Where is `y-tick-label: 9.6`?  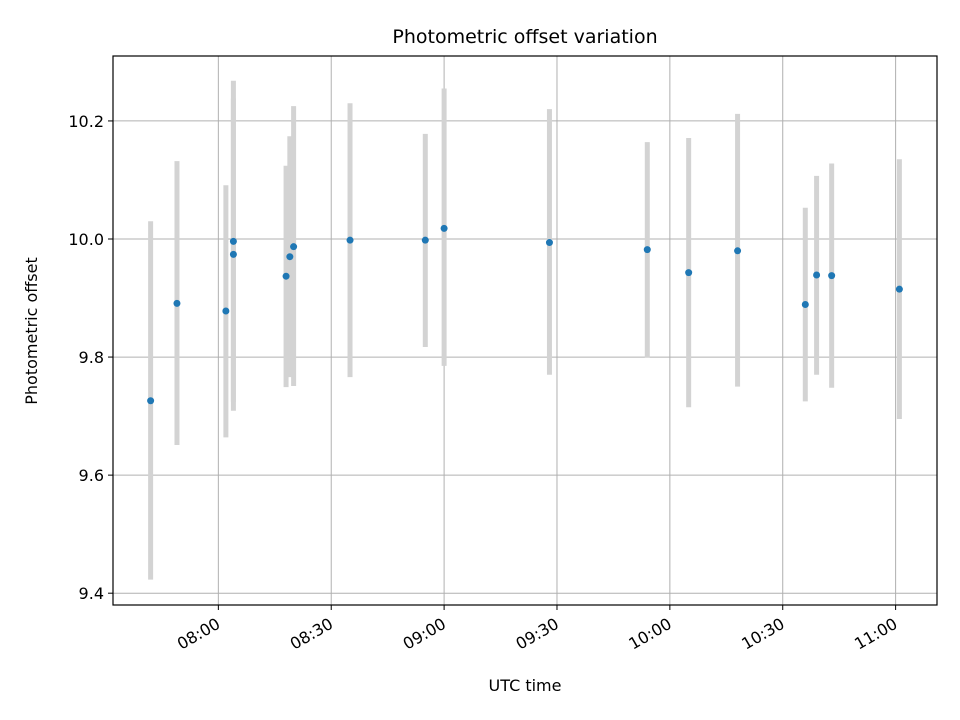 y-tick-label: 9.6 is located at coordinates (91, 475).